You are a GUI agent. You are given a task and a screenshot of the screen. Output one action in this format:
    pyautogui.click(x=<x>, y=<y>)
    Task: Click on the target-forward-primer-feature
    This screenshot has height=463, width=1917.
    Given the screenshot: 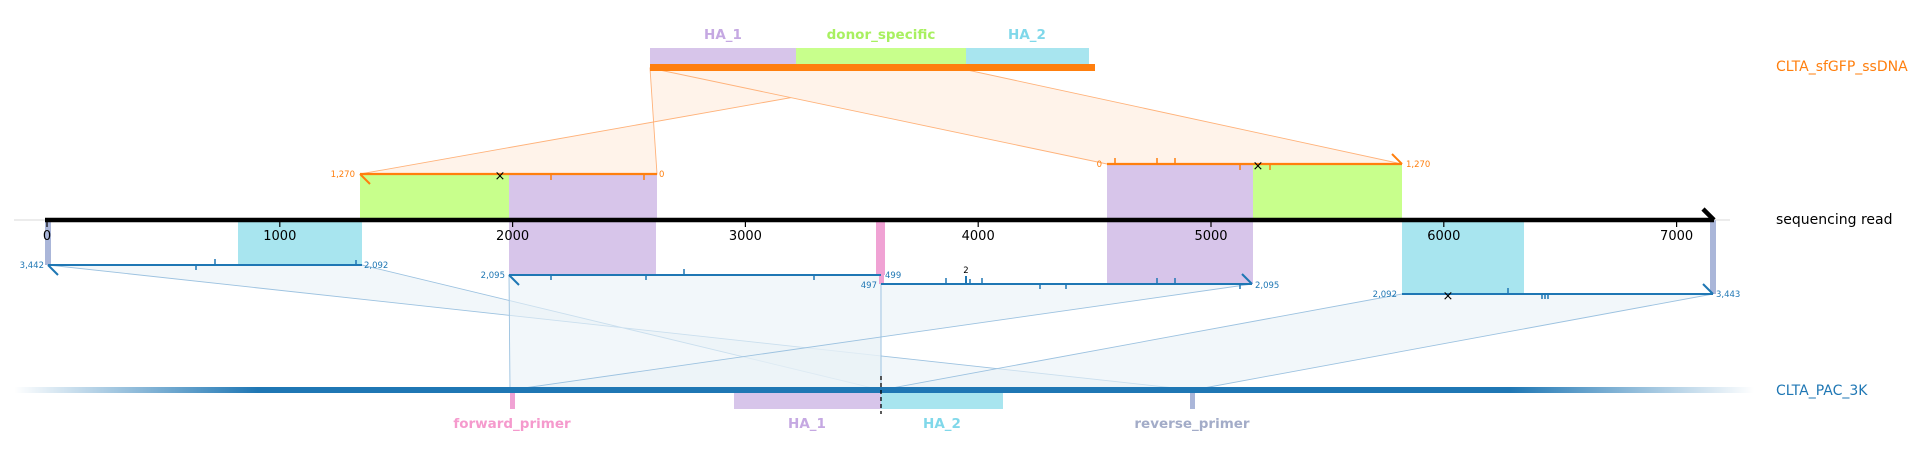 What is the action you would take?
    pyautogui.click(x=512, y=401)
    